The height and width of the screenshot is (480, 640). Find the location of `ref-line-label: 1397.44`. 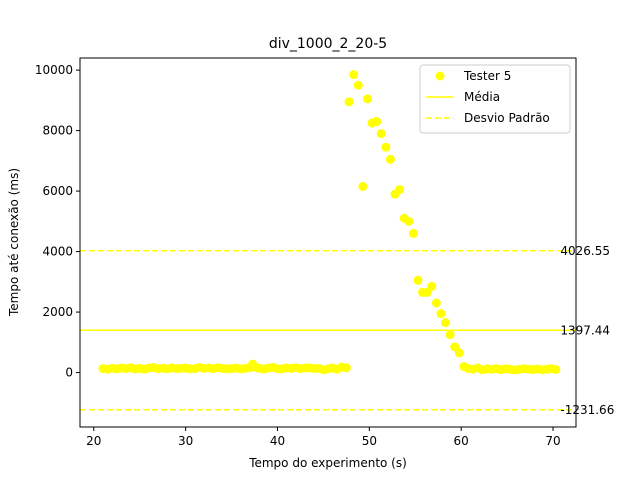

ref-line-label: 1397.44 is located at coordinates (585, 330).